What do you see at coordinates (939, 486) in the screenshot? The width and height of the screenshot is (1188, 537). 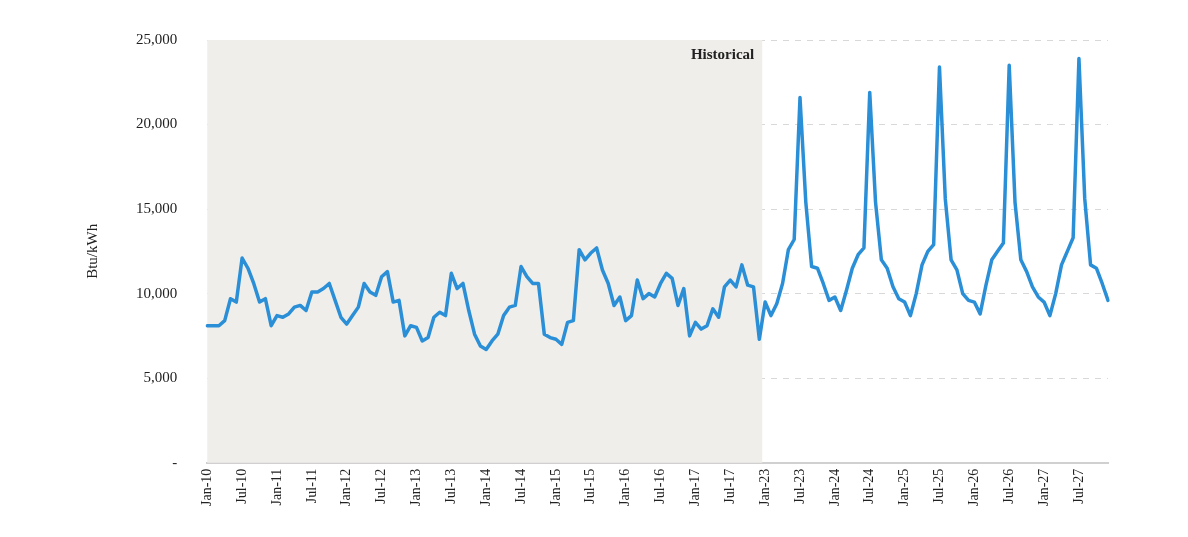 I see `x-tick-label: Jul-25` at bounding box center [939, 486].